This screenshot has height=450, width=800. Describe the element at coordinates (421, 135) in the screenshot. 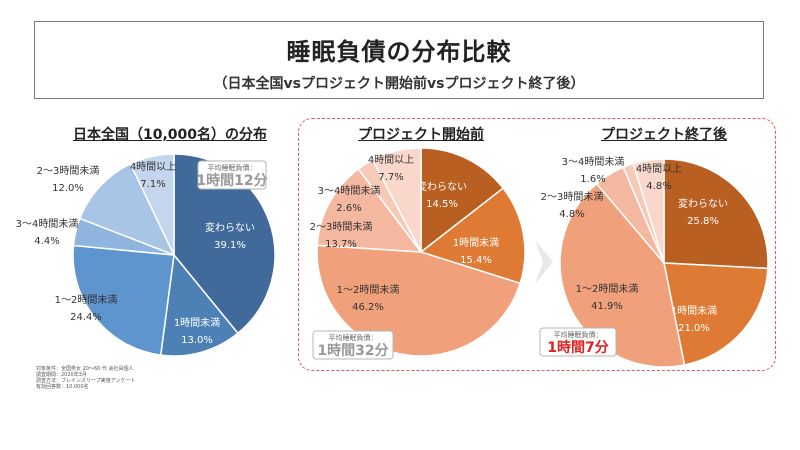

I see `chart-title-before: プロジェクト開始前` at that location.